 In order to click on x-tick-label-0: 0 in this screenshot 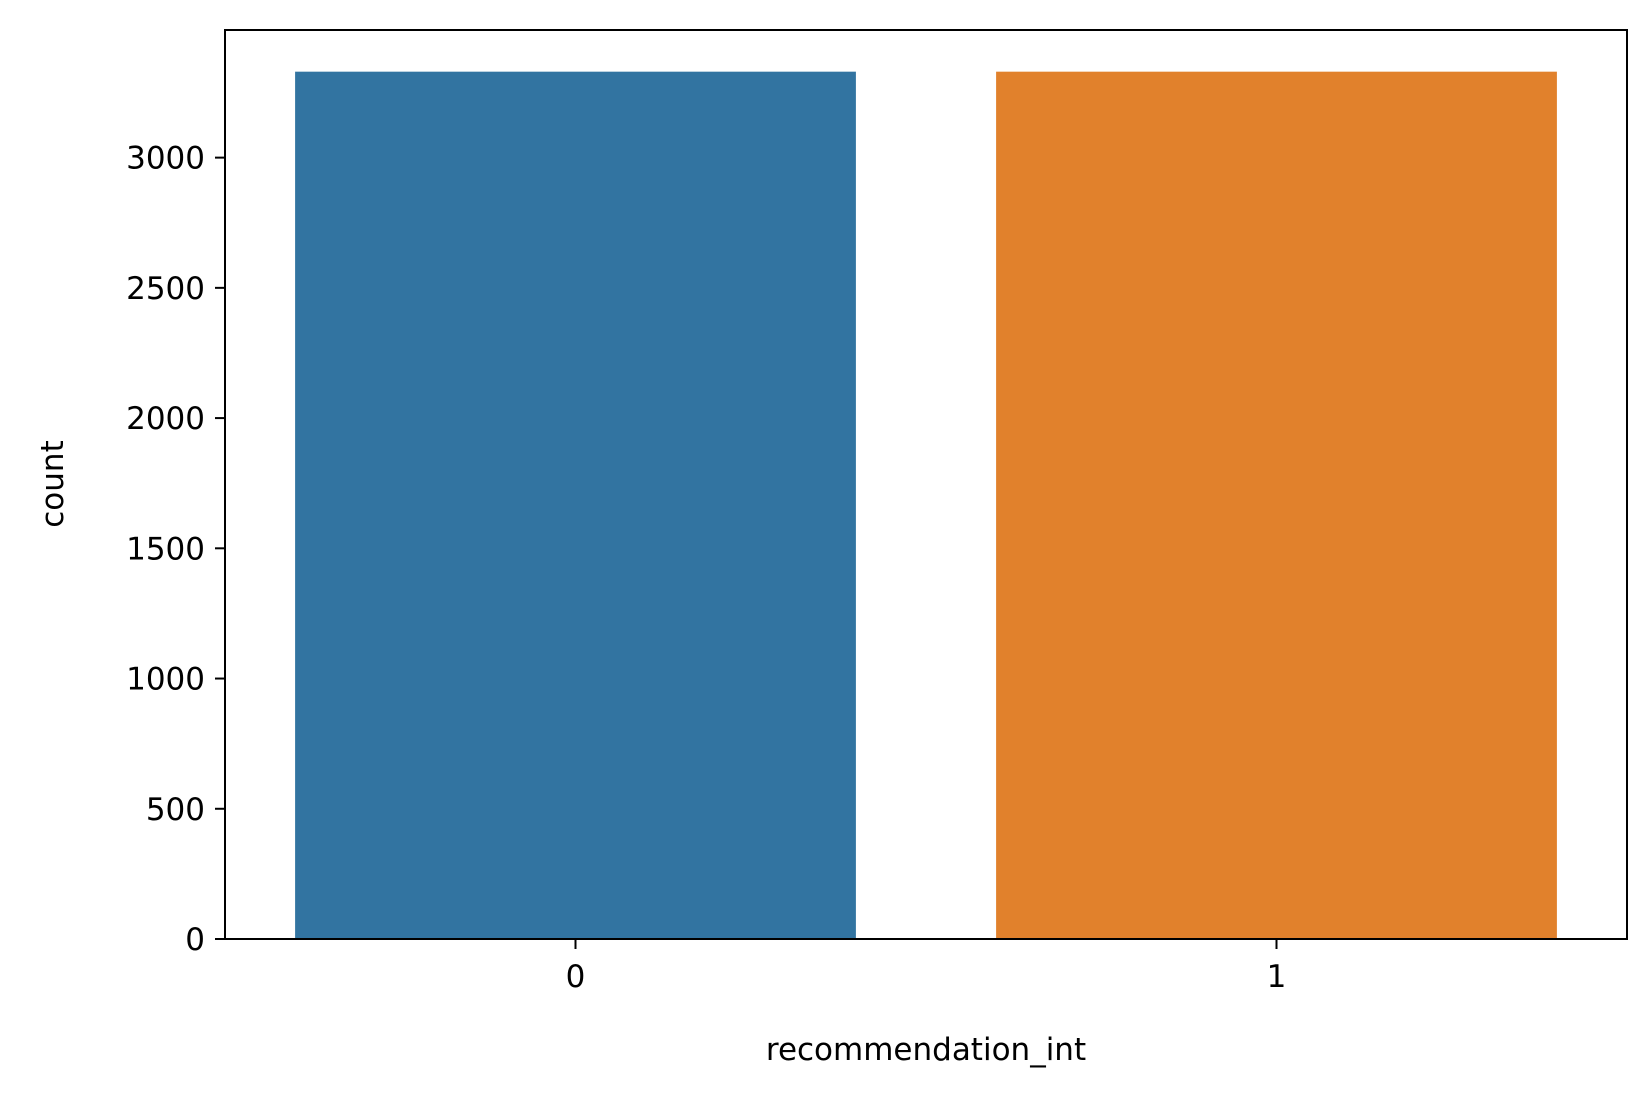, I will do `click(576, 977)`.